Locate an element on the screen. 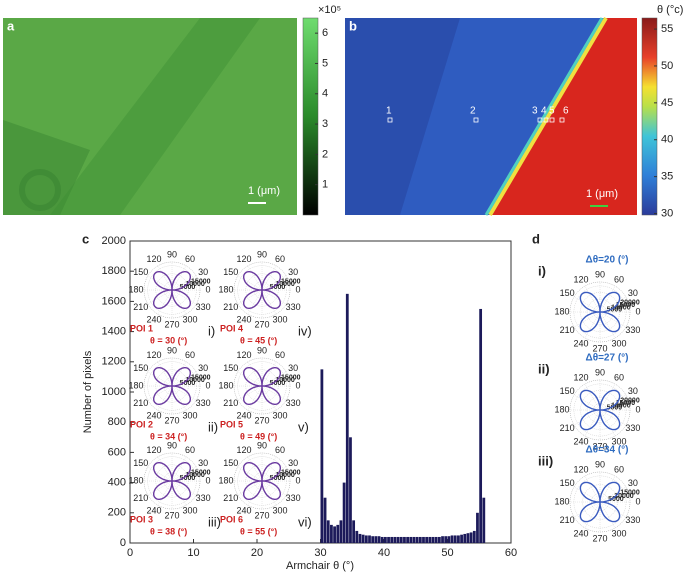 The image size is (685, 576). point-marker is located at coordinates (540, 120).